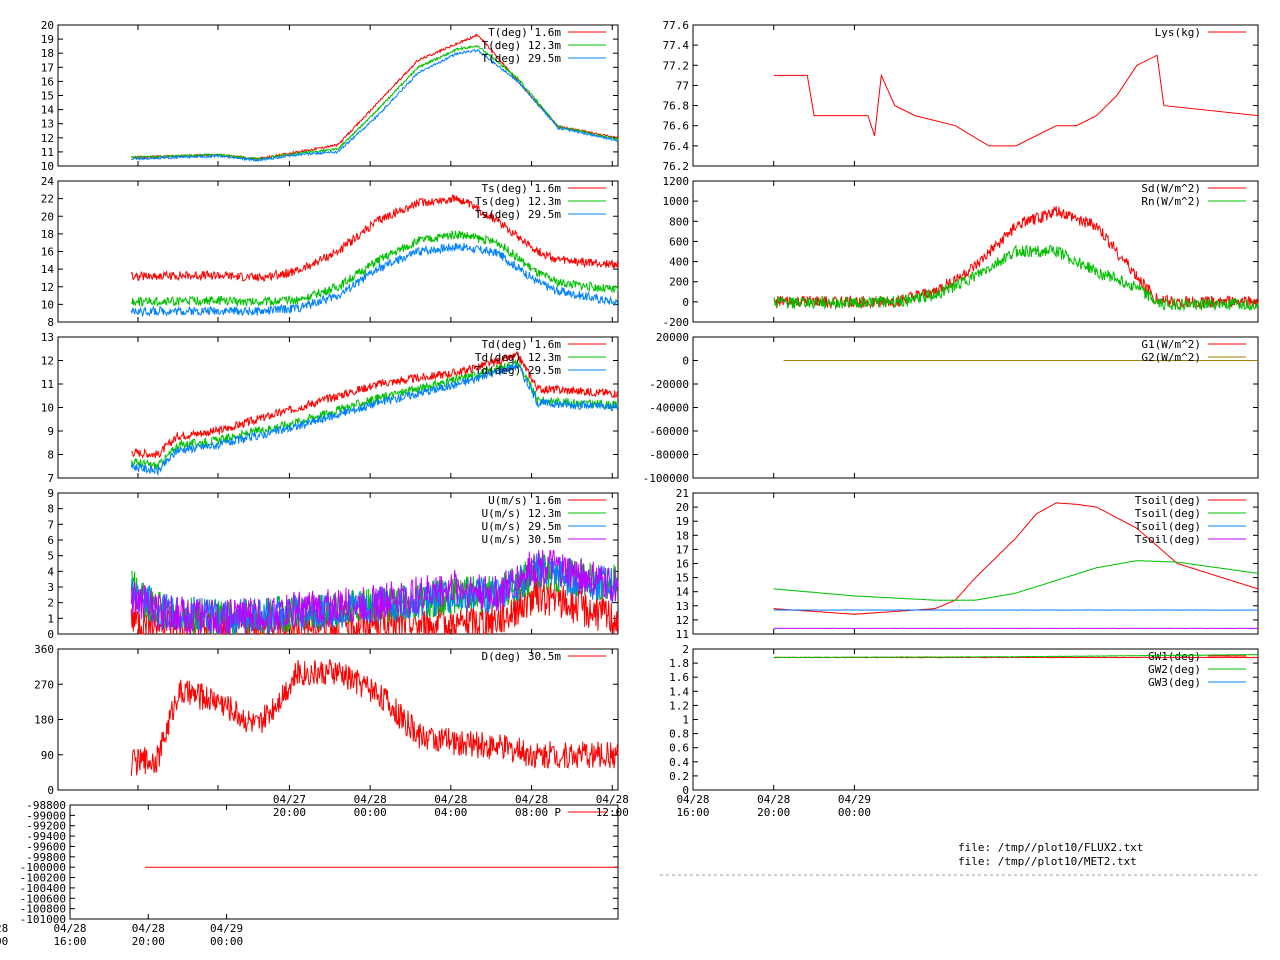  I want to click on x-tick-label: 04/27, so click(289, 799).